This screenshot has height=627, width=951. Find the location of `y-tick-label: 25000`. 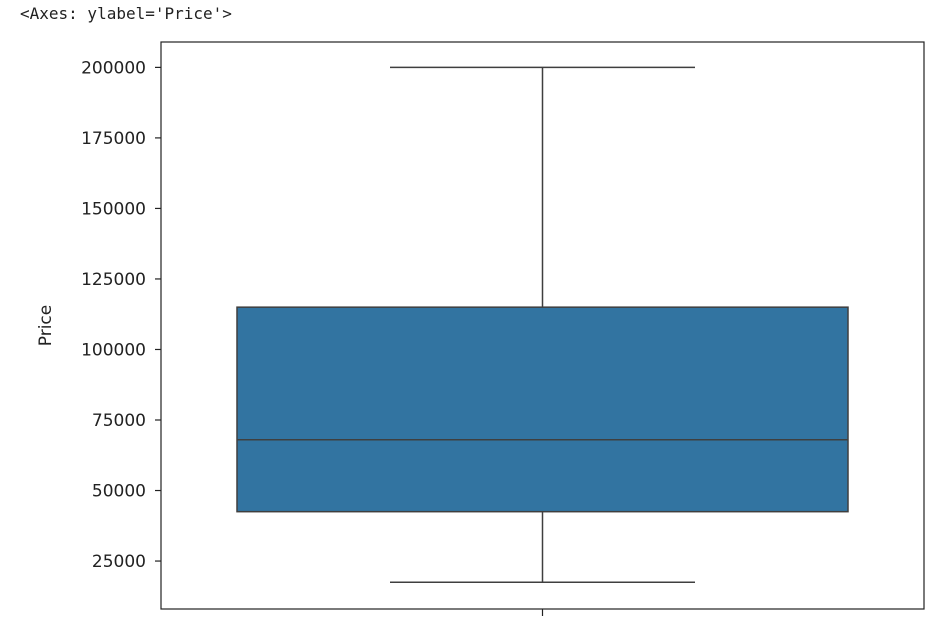

y-tick-label: 25000 is located at coordinates (119, 562).